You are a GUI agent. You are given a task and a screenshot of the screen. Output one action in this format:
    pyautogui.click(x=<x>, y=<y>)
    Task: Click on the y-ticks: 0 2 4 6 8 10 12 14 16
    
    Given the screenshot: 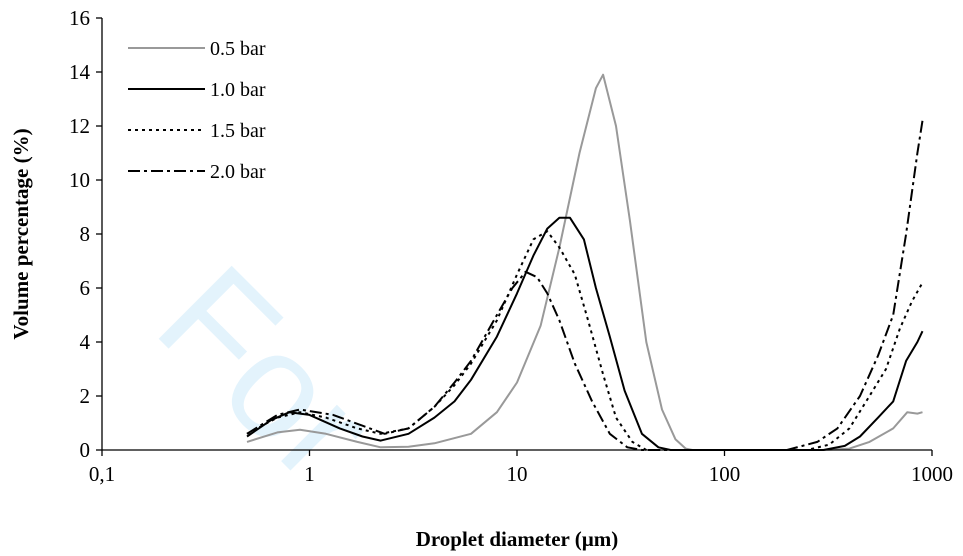 What is the action you would take?
    pyautogui.click(x=85, y=234)
    